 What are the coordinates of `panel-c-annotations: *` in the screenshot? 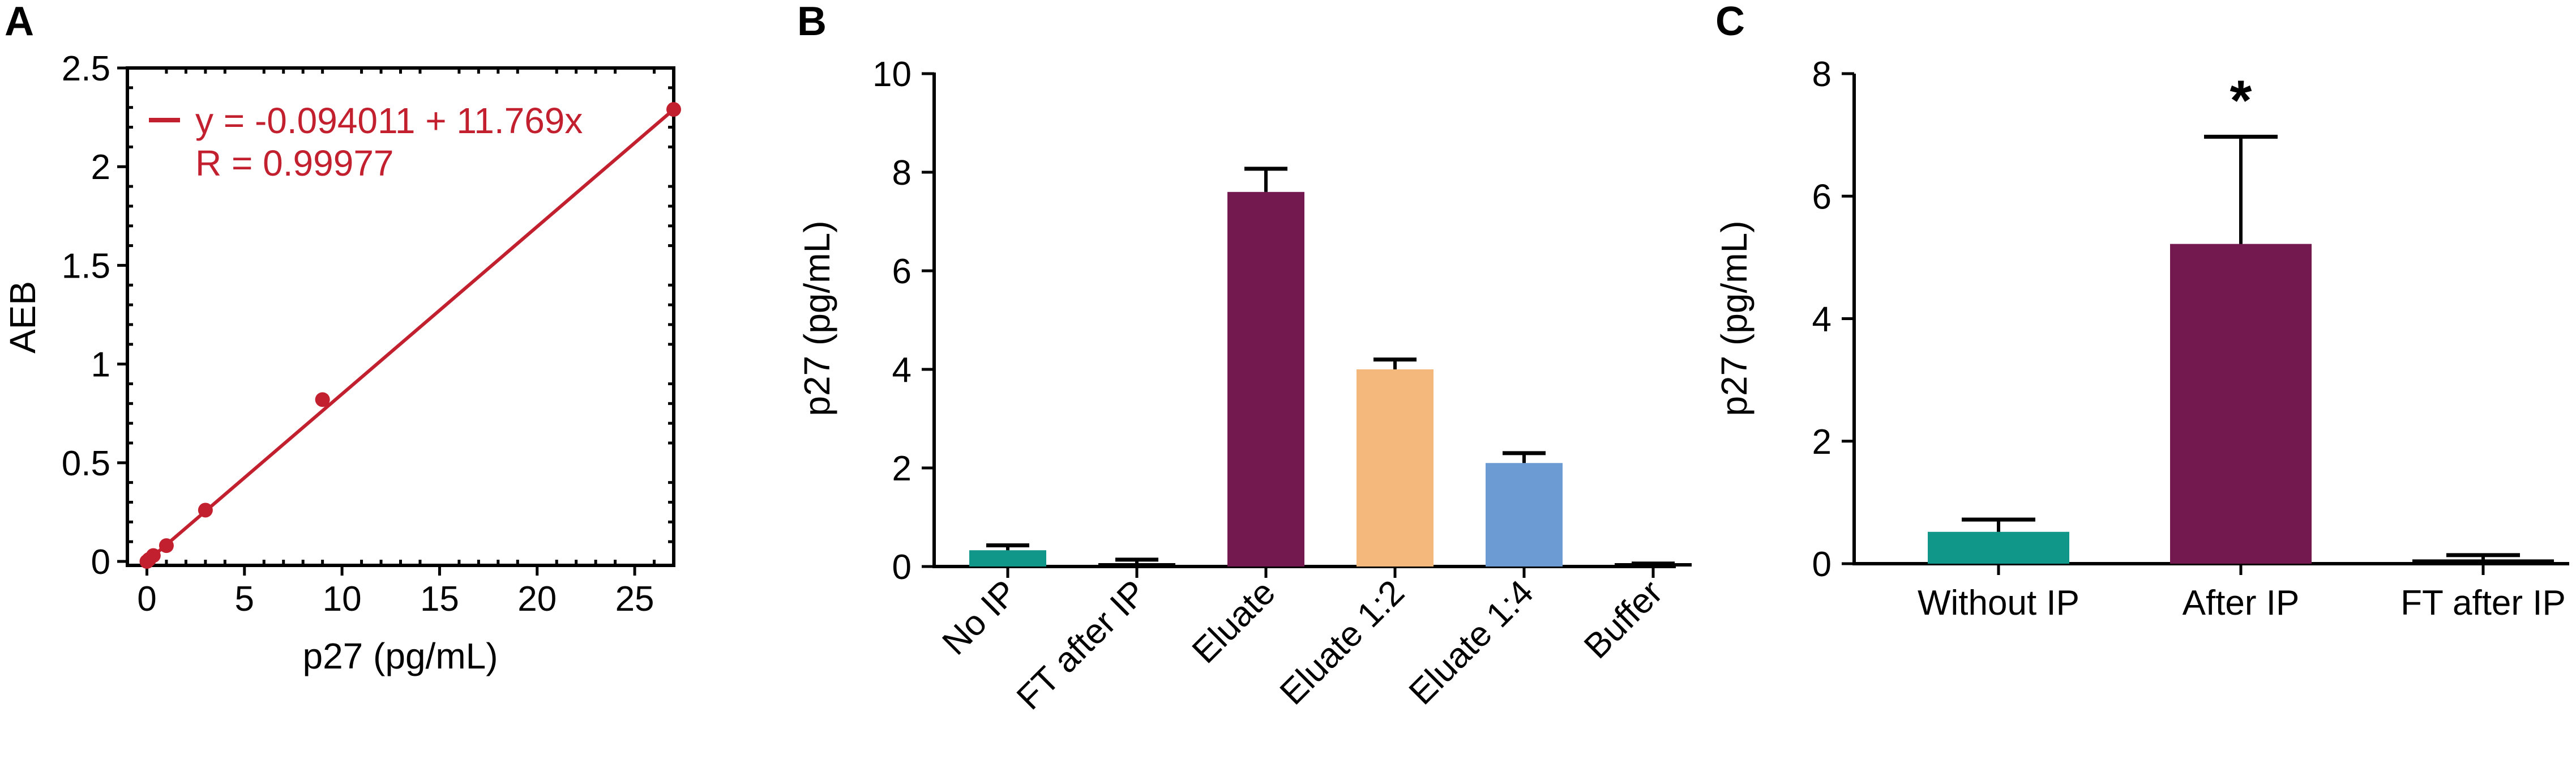 It's located at (2241, 100).